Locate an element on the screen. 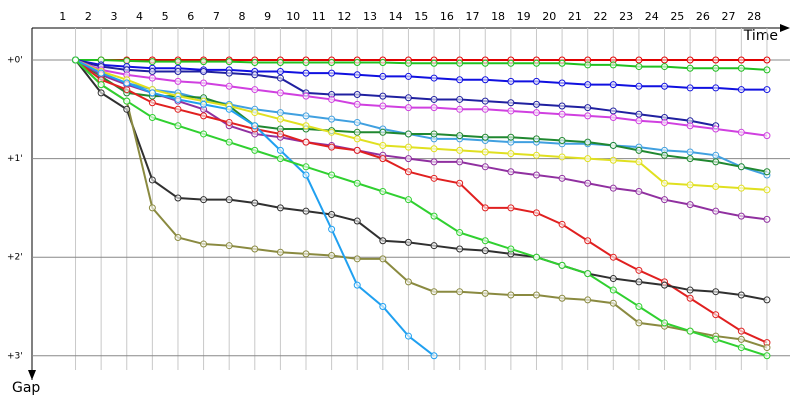  x-tick-label: 19 is located at coordinates (524, 16).